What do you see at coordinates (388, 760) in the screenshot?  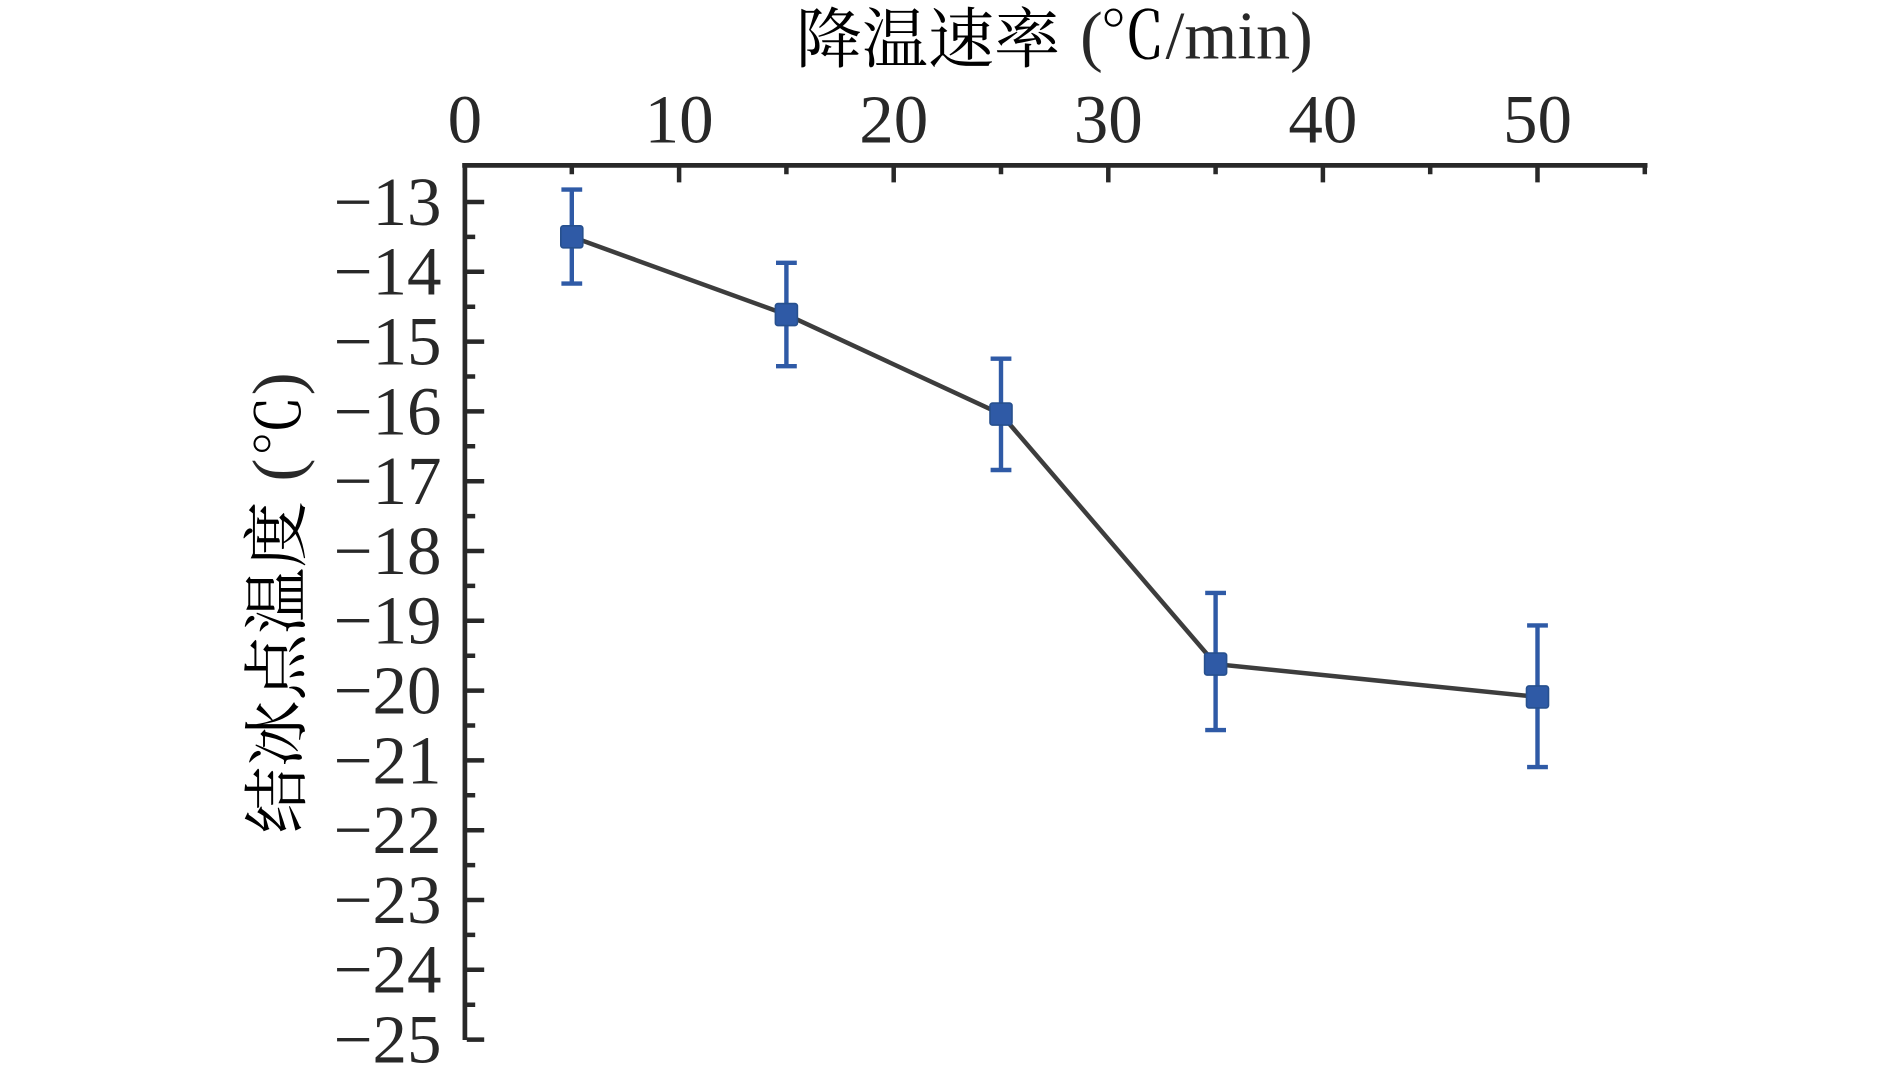 I see `svg-text: −21` at bounding box center [388, 760].